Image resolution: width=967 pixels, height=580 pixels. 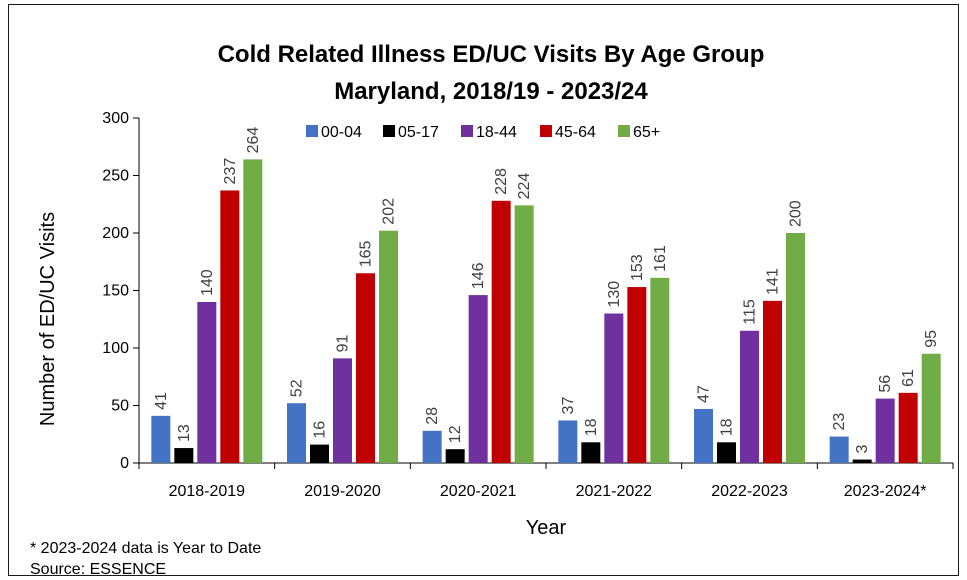 I want to click on data-label: 237, so click(x=230, y=171).